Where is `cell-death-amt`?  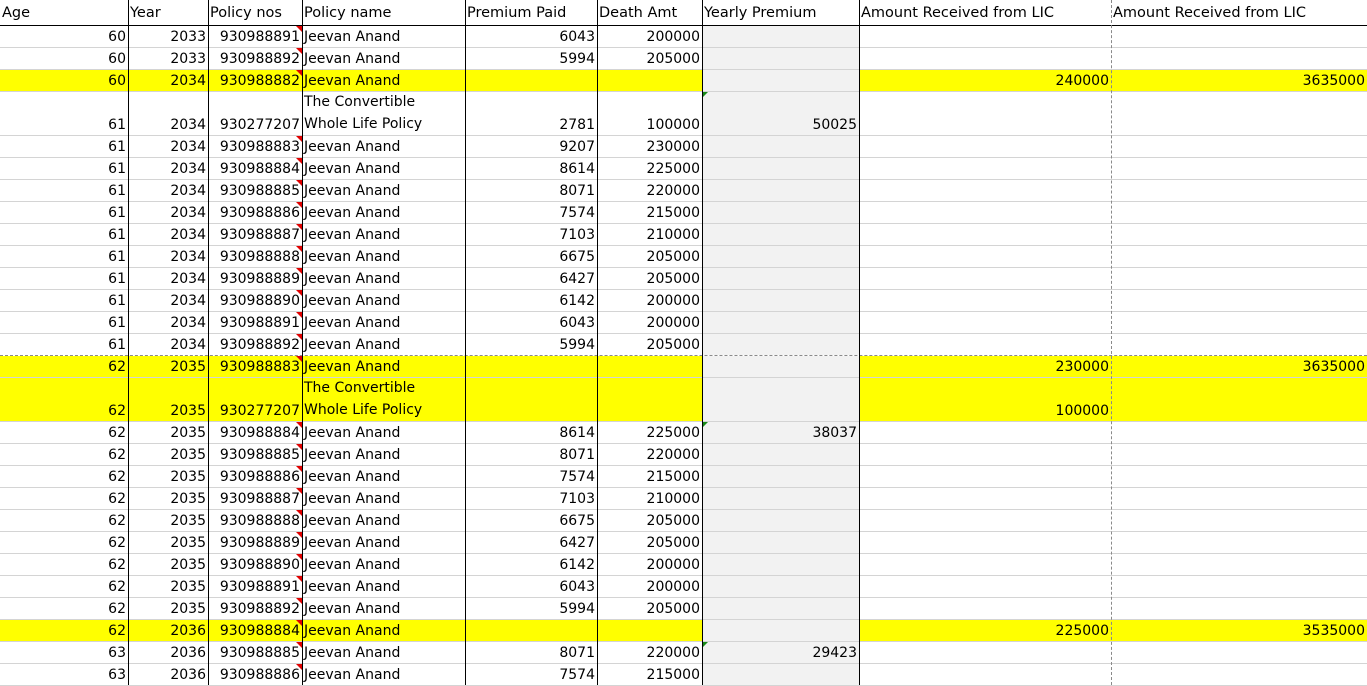 cell-death-amt is located at coordinates (649, 366).